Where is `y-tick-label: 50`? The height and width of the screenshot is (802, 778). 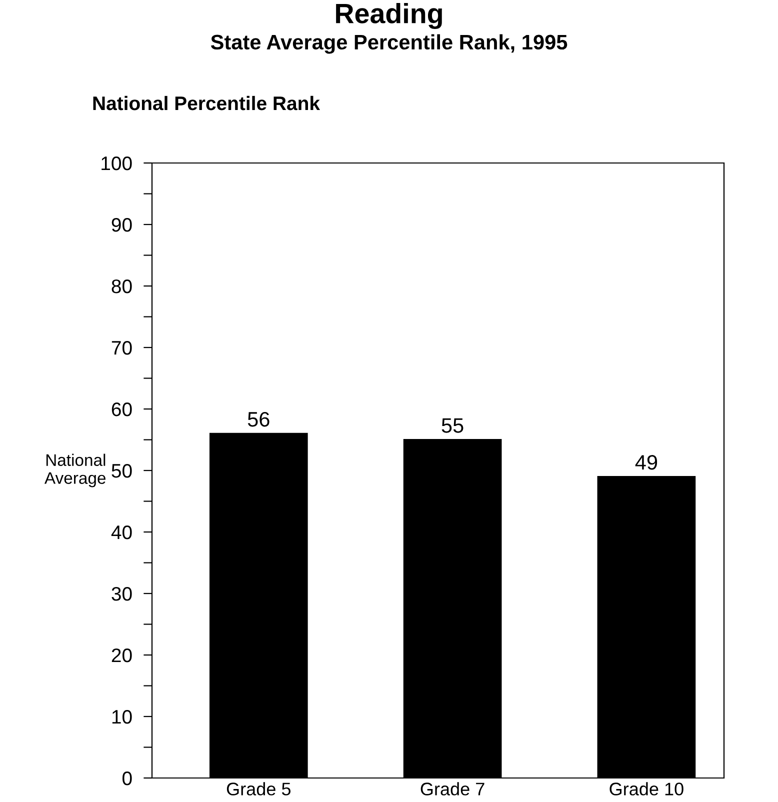 y-tick-label: 50 is located at coordinates (122, 471).